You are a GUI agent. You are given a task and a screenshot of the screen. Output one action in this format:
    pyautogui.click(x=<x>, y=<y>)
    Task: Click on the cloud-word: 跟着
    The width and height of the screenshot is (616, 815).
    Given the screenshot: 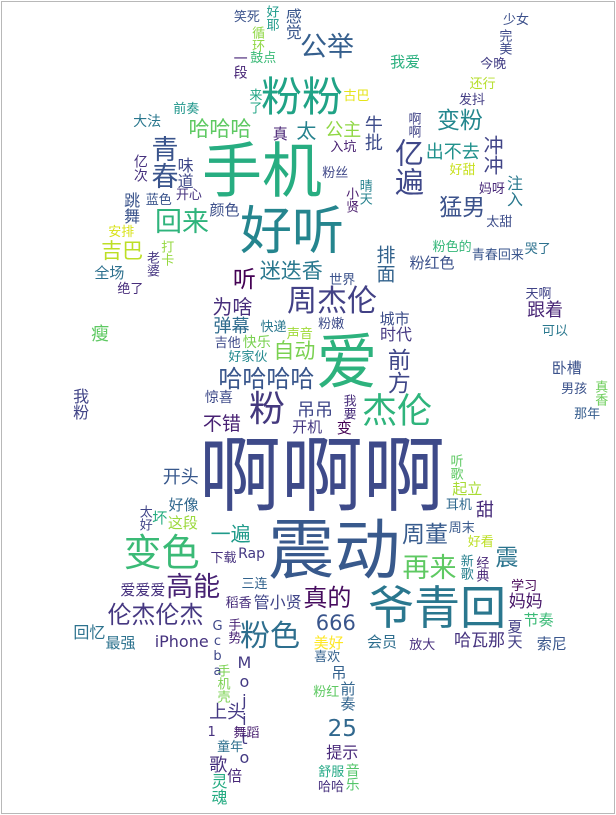 What is the action you would take?
    pyautogui.click(x=545, y=310)
    